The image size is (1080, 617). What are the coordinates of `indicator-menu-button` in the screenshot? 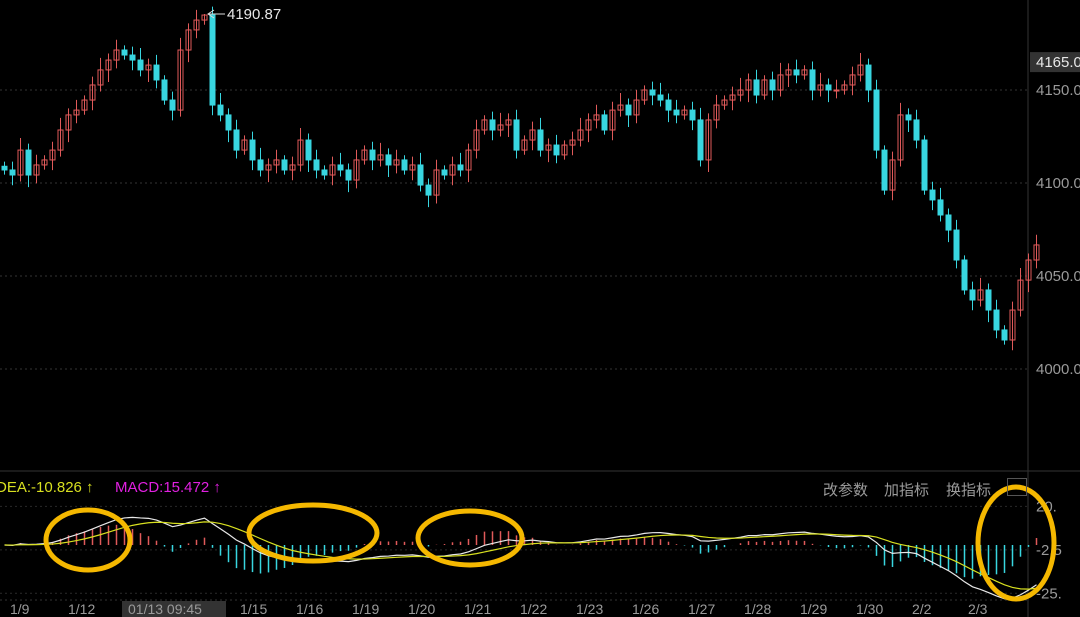 It's located at (1017, 487).